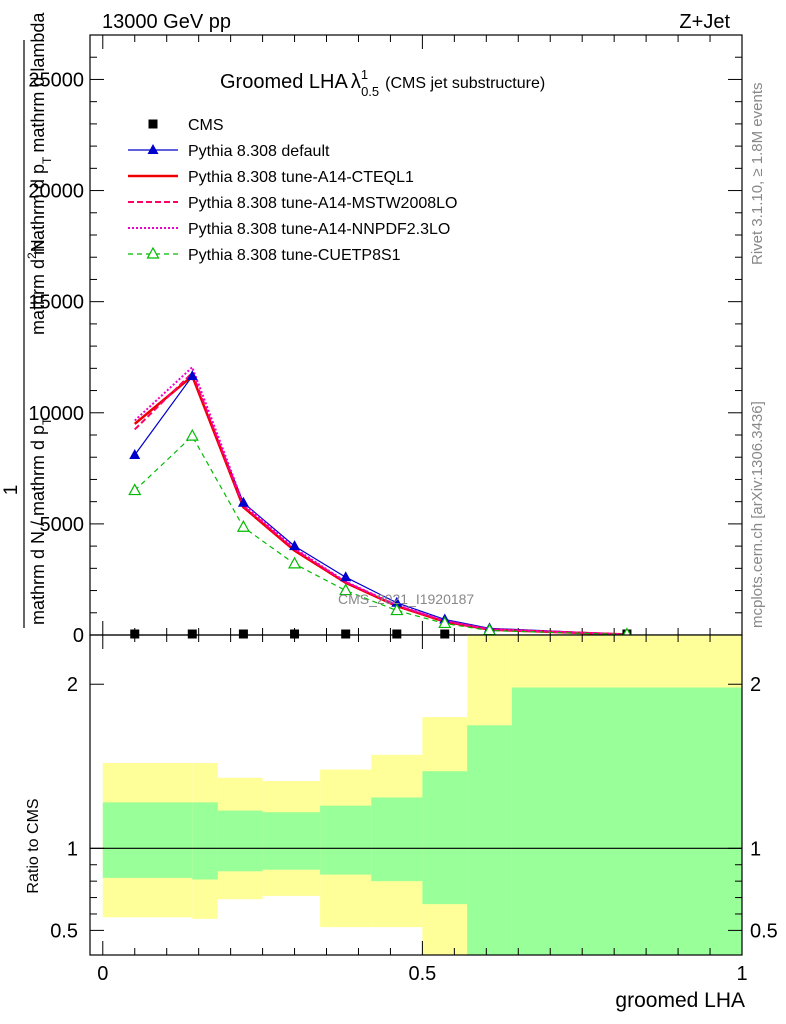  What do you see at coordinates (322, 203) in the screenshot?
I see `legend-label: Pythia 8.308 tune-A14-MSTW2008LO` at bounding box center [322, 203].